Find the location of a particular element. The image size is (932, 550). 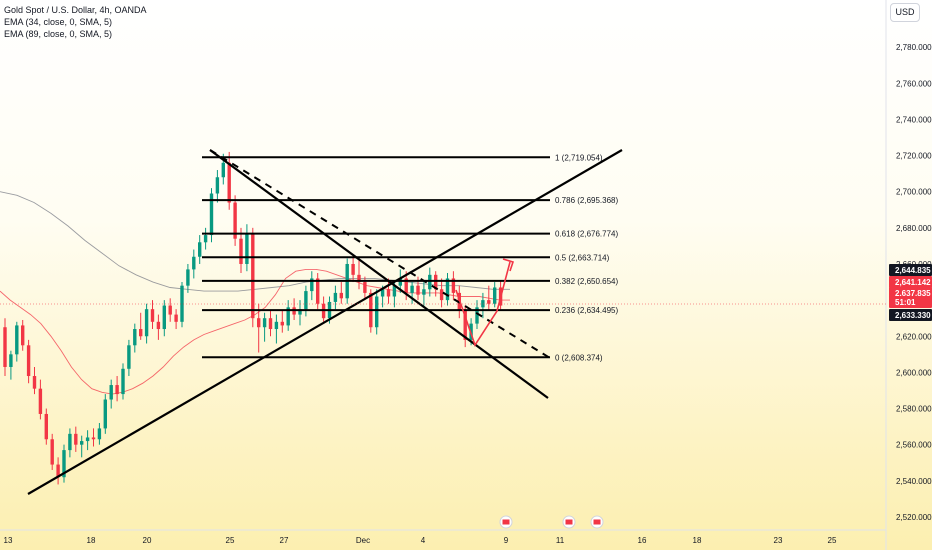

y-tick-label: 2,680.000 is located at coordinates (914, 228).